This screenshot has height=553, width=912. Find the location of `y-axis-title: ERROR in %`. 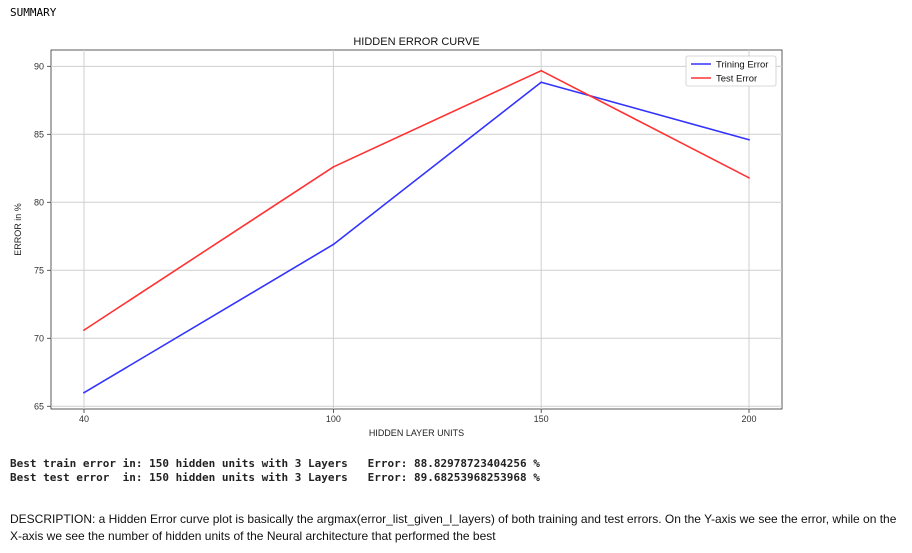

y-axis-title: ERROR in % is located at coordinates (18, 229).